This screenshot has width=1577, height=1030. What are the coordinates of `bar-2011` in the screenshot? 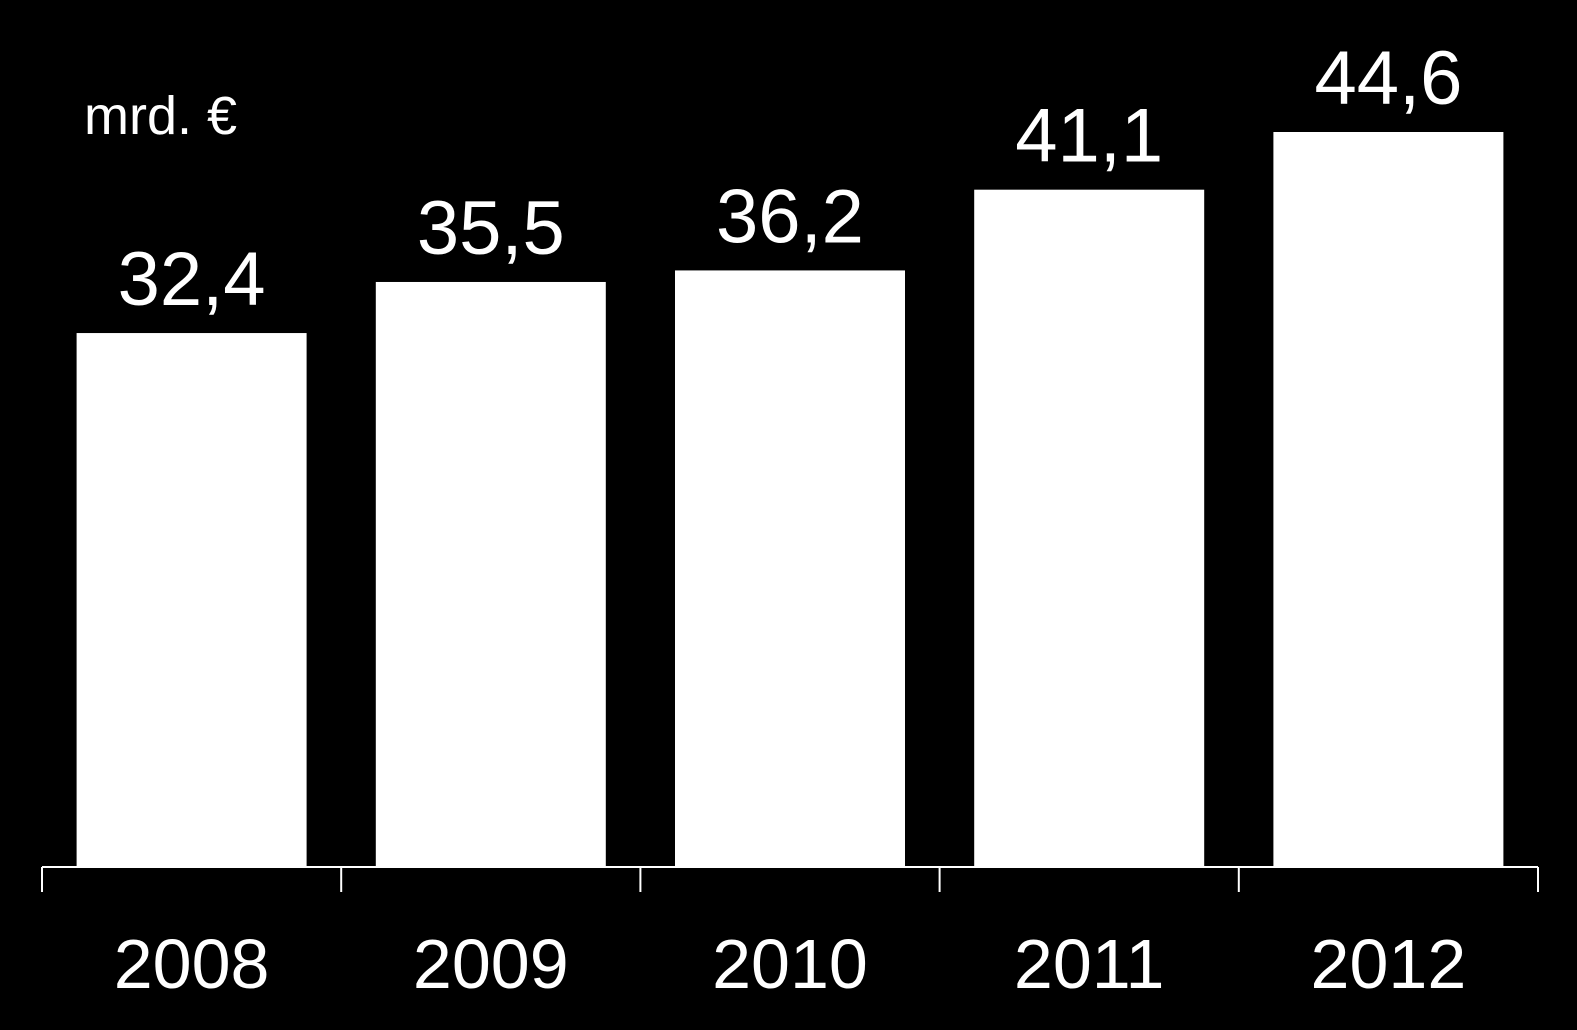 It's located at (1089, 528).